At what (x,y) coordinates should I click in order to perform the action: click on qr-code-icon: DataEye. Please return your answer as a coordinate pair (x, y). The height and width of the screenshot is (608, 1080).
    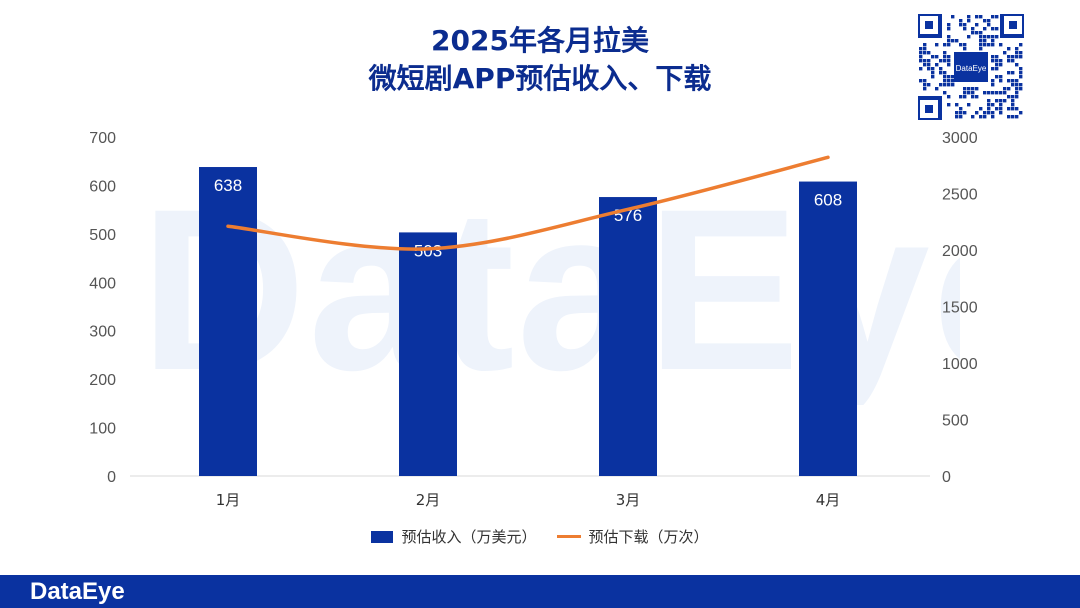
    Looking at the image, I should click on (971, 67).